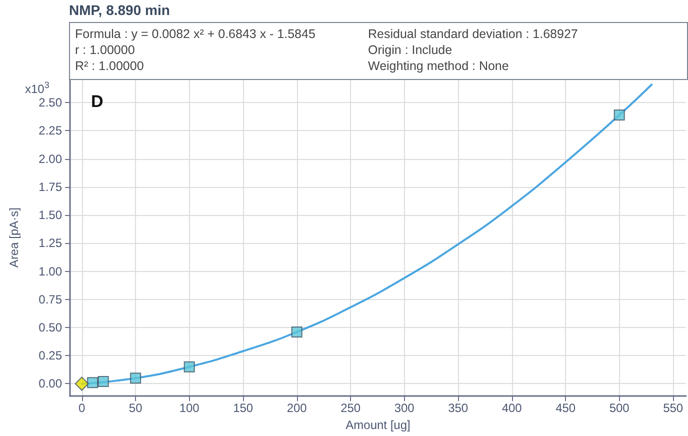  I want to click on x-tick-label: 450, so click(566, 408).